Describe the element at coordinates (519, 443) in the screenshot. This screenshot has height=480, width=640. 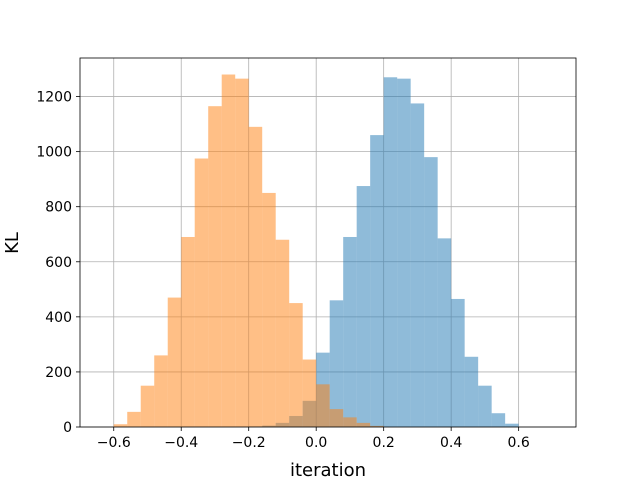
I see `x-tick-label: 0.6` at that location.